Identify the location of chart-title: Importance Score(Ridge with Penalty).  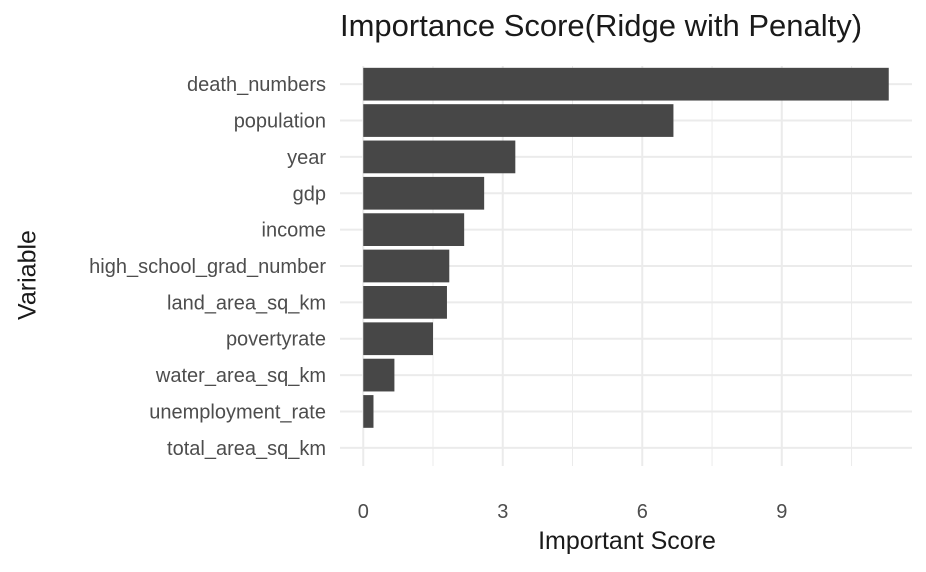
(601, 25).